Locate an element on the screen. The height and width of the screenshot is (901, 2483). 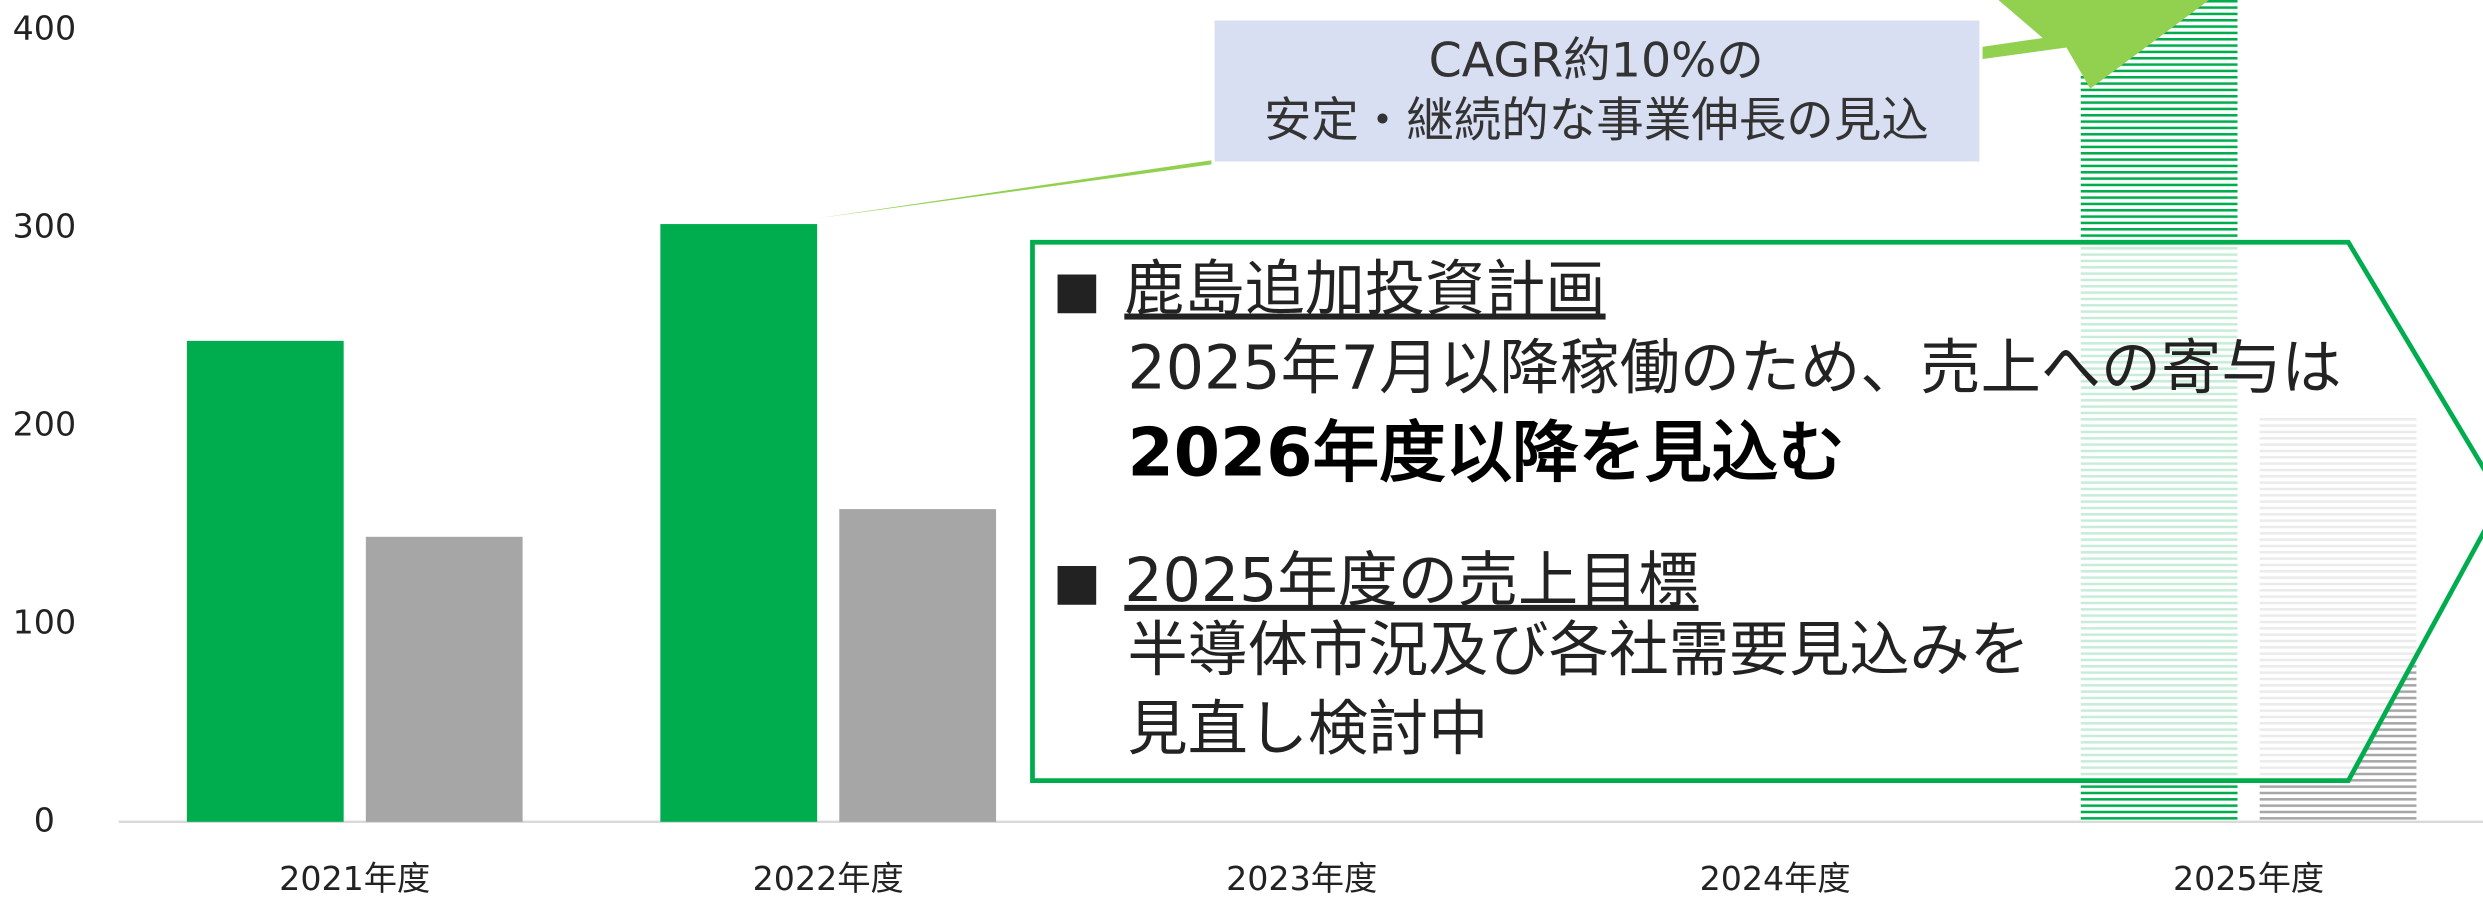
x-tick-label: 2023年度 is located at coordinates (1301, 878).